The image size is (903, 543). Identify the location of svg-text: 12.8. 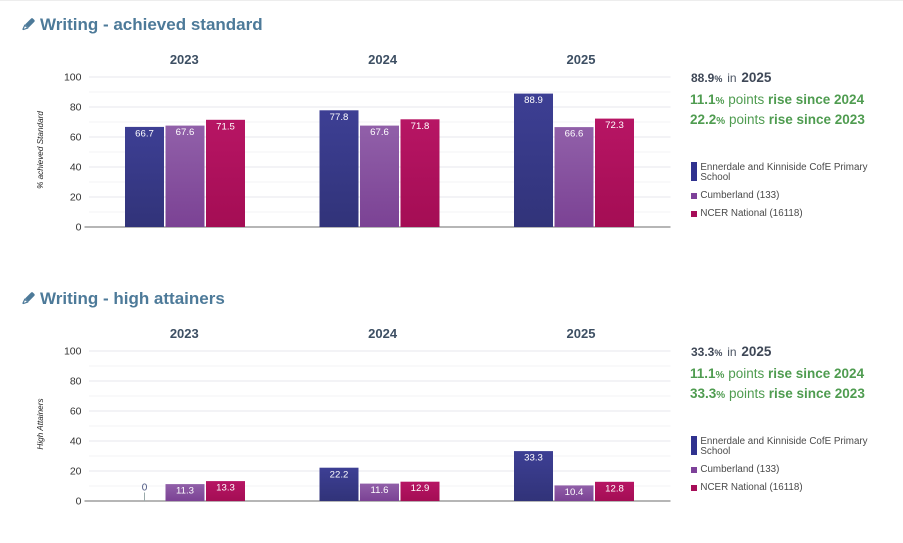
(614, 488).